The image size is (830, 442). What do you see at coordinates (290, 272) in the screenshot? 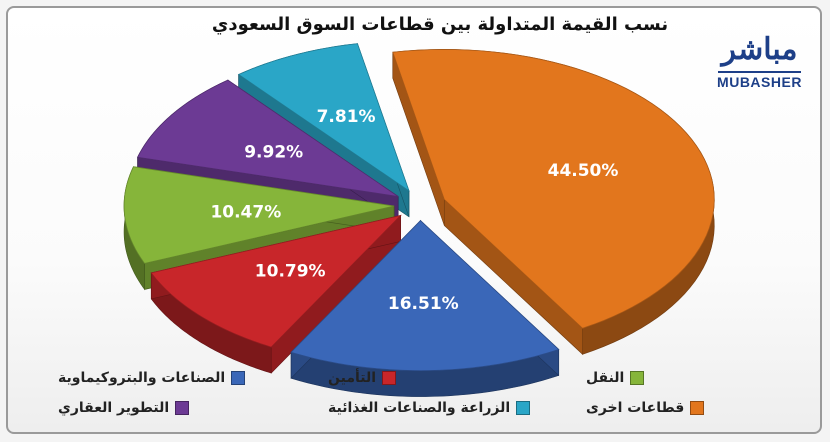
I see `data-label: 10.79%` at bounding box center [290, 272].